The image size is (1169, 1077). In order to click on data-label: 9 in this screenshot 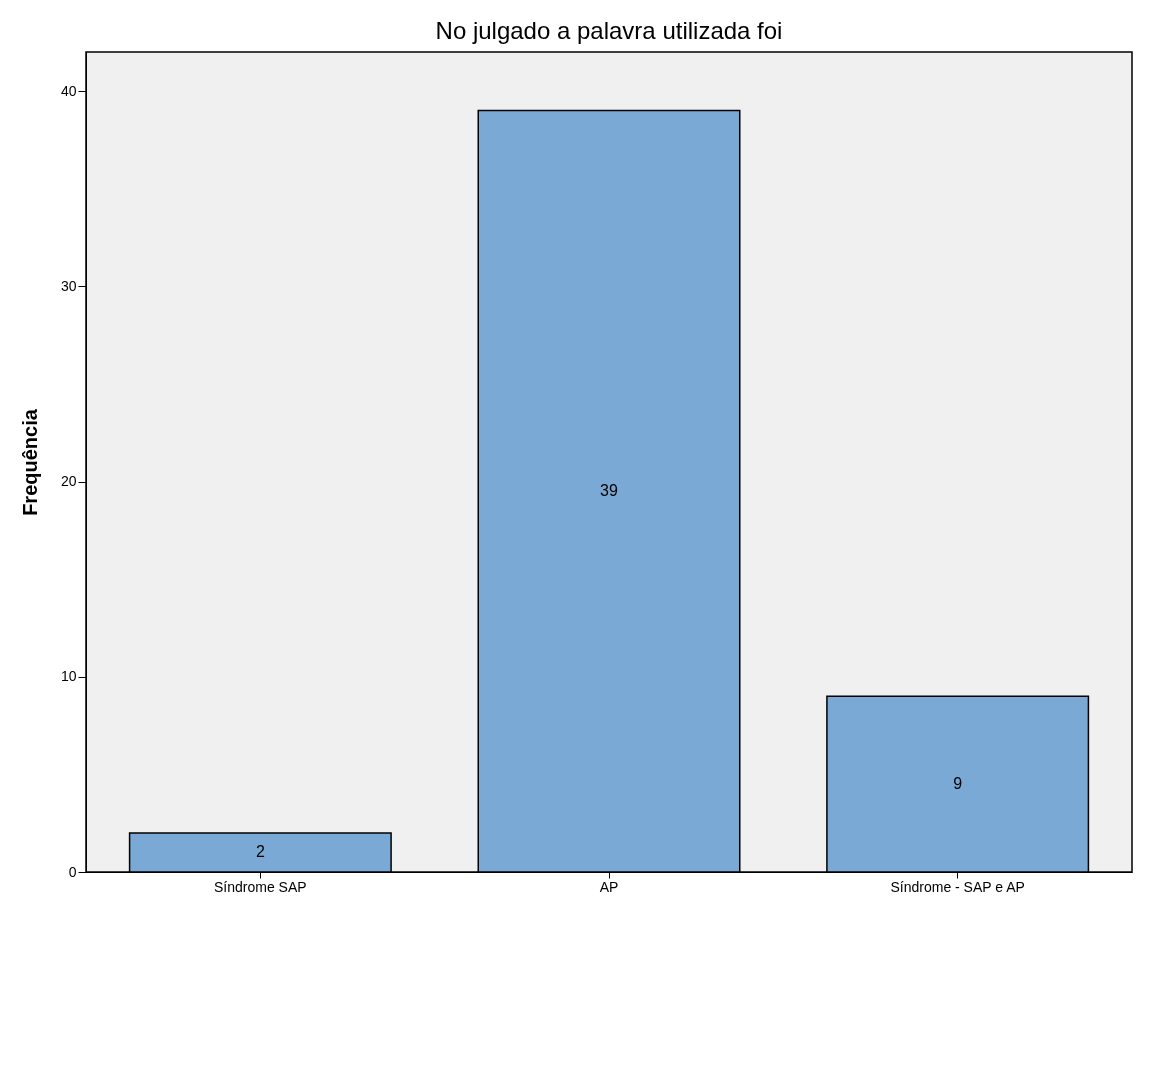, I will do `click(958, 784)`.